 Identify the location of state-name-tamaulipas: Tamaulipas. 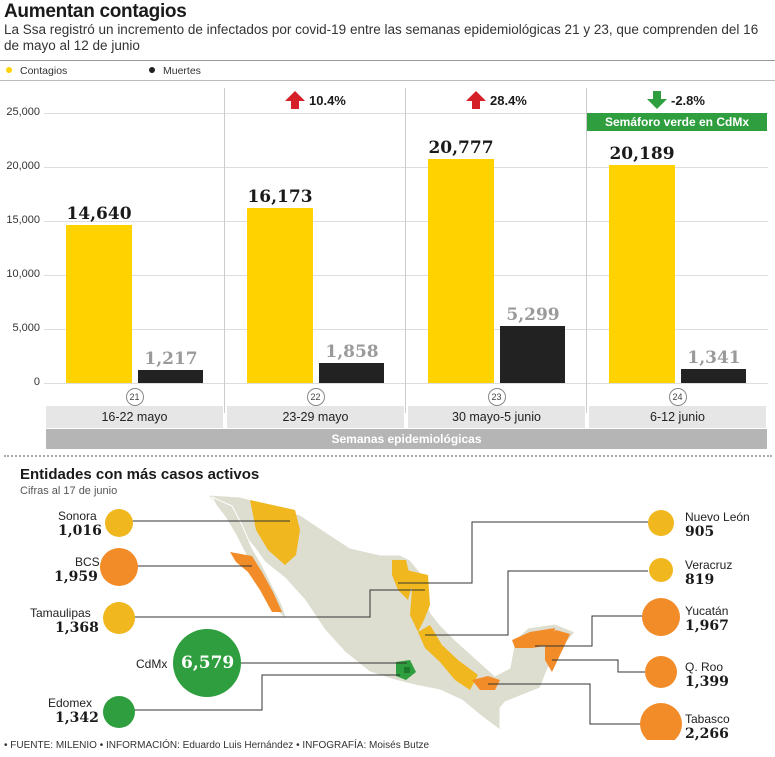
(60, 613).